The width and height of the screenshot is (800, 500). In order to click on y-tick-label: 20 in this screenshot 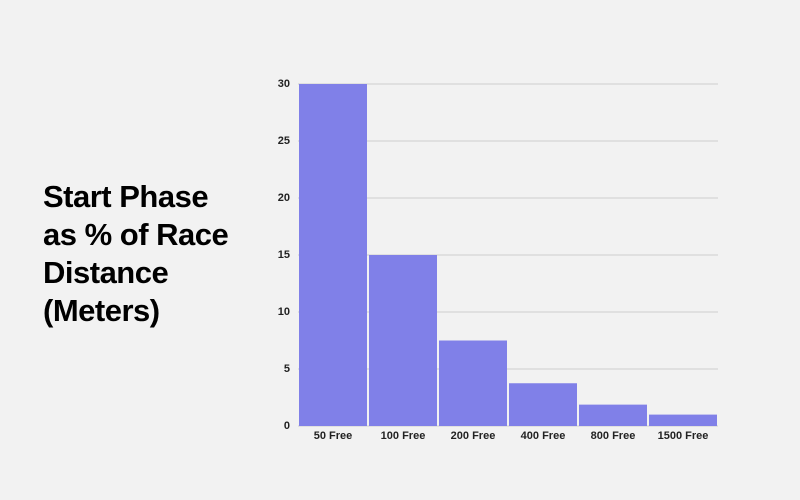, I will do `click(284, 198)`.